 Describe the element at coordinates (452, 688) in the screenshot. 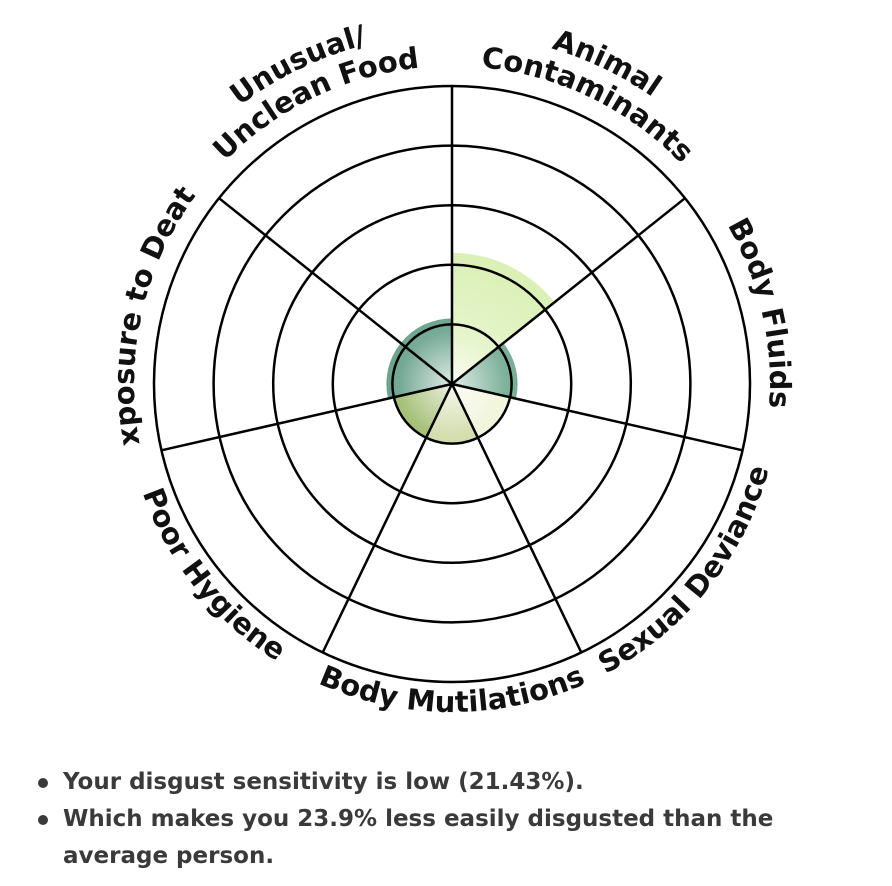

I see `category-label: Body Mutilations` at that location.